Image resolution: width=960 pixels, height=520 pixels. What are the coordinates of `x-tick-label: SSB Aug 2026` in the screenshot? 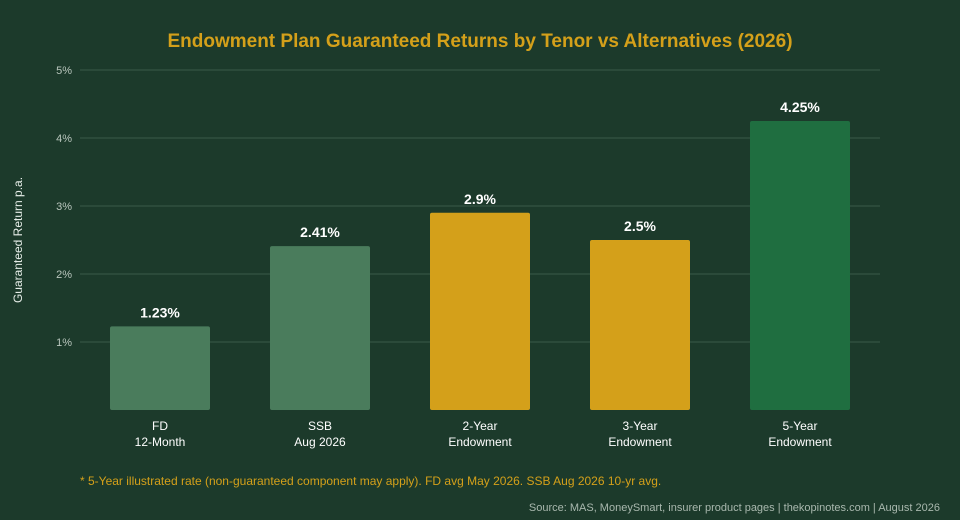 It's located at (320, 434).